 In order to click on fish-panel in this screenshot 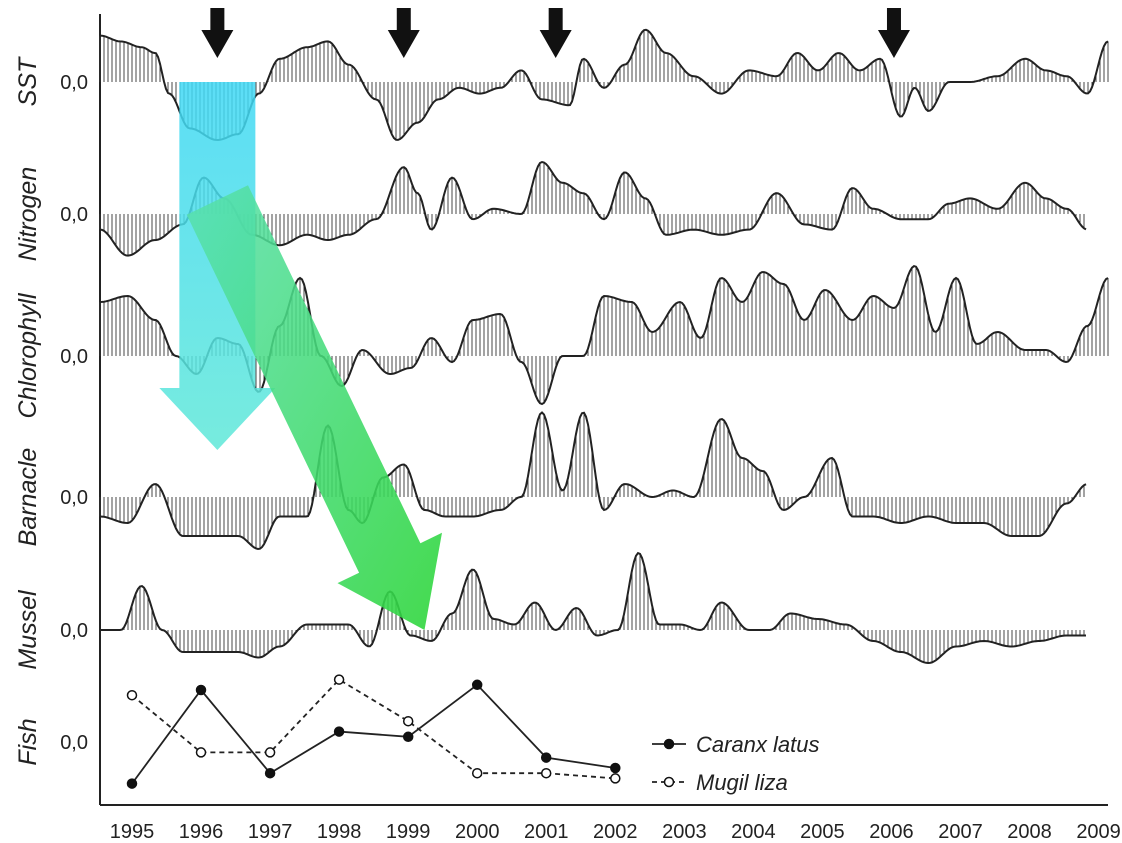, I will do `click(373, 731)`.